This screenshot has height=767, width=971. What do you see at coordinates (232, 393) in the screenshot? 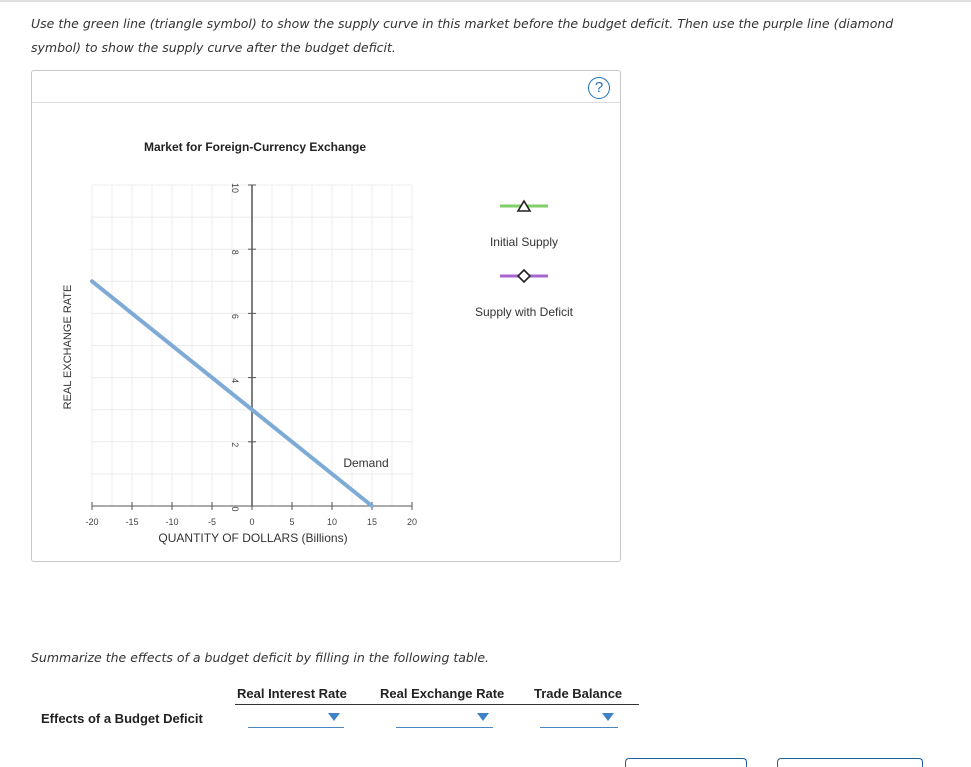
I see `demand-curve` at bounding box center [232, 393].